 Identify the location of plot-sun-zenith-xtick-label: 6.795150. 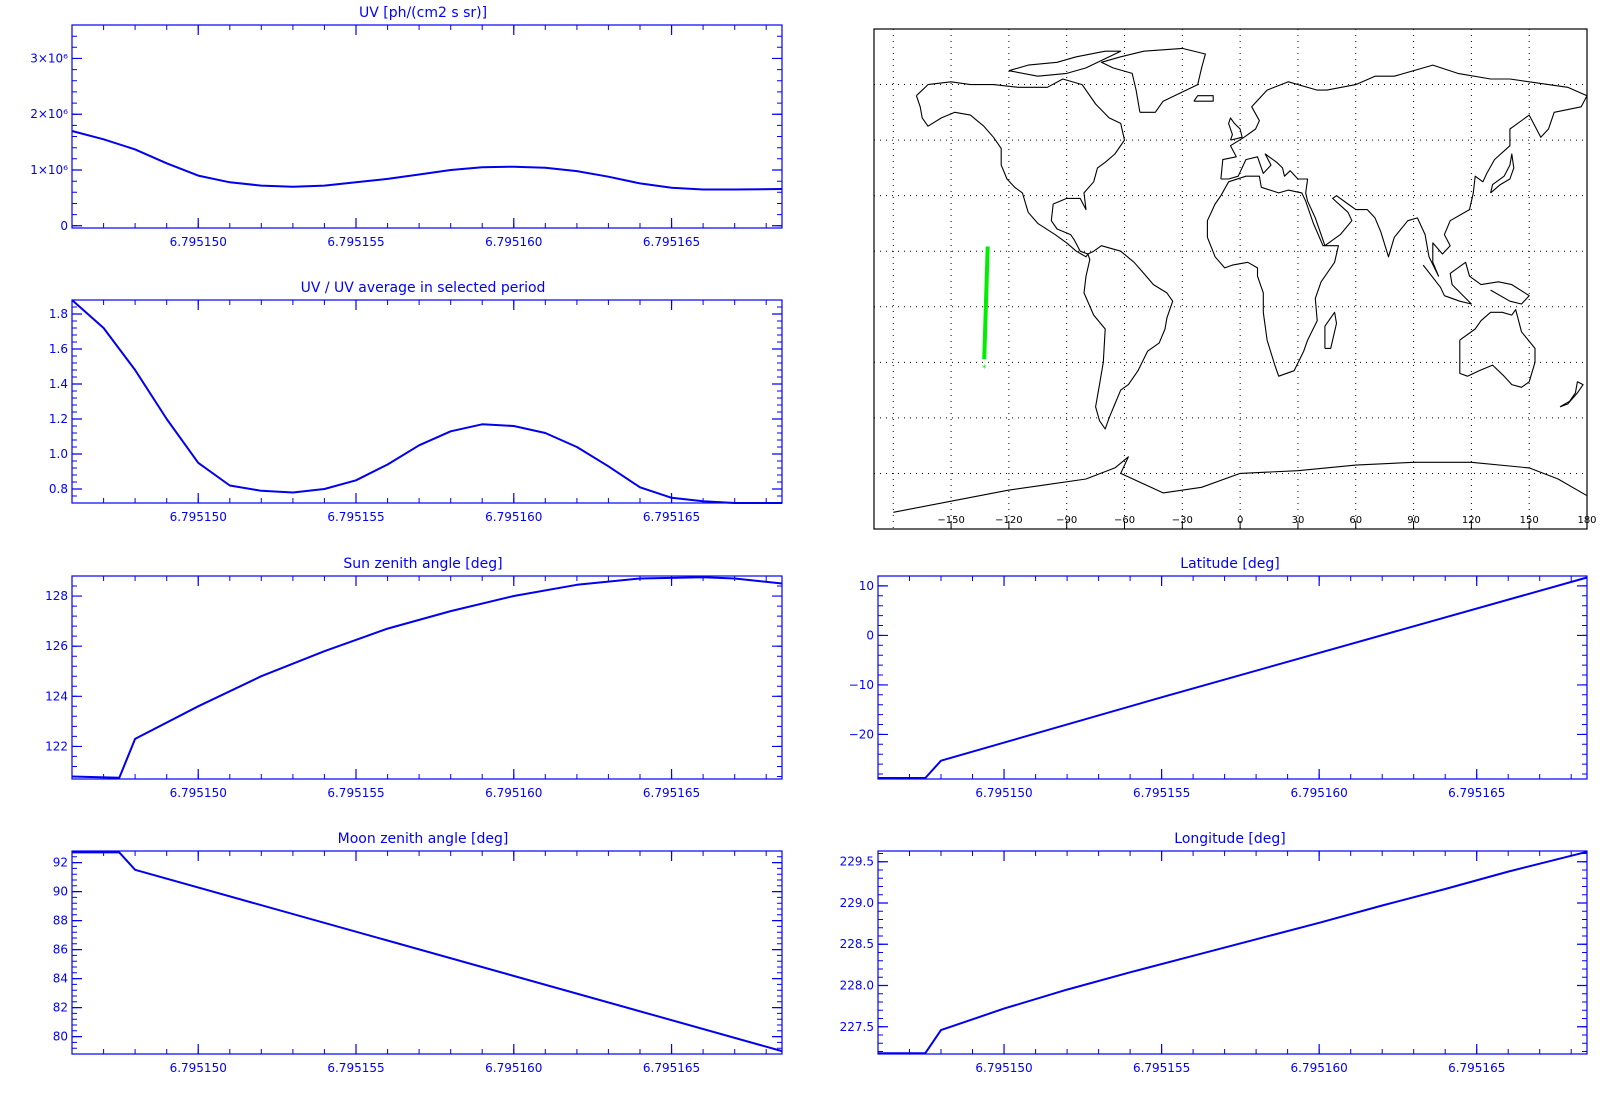
(198, 793).